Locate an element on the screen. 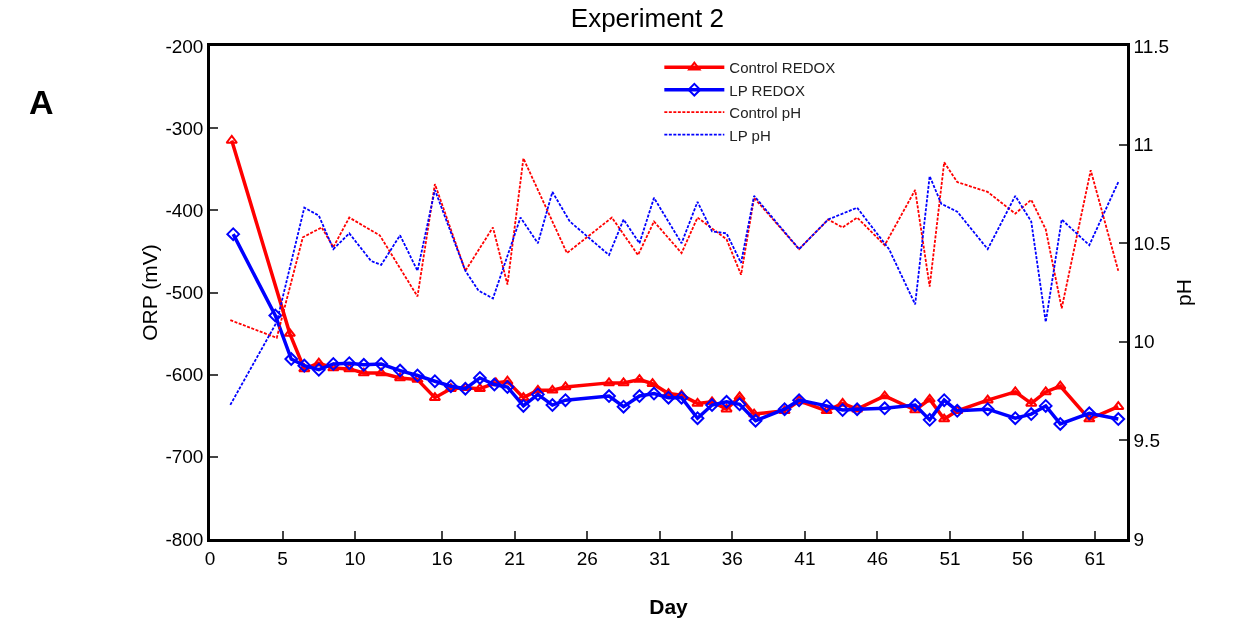  text: A is located at coordinates (41, 102).